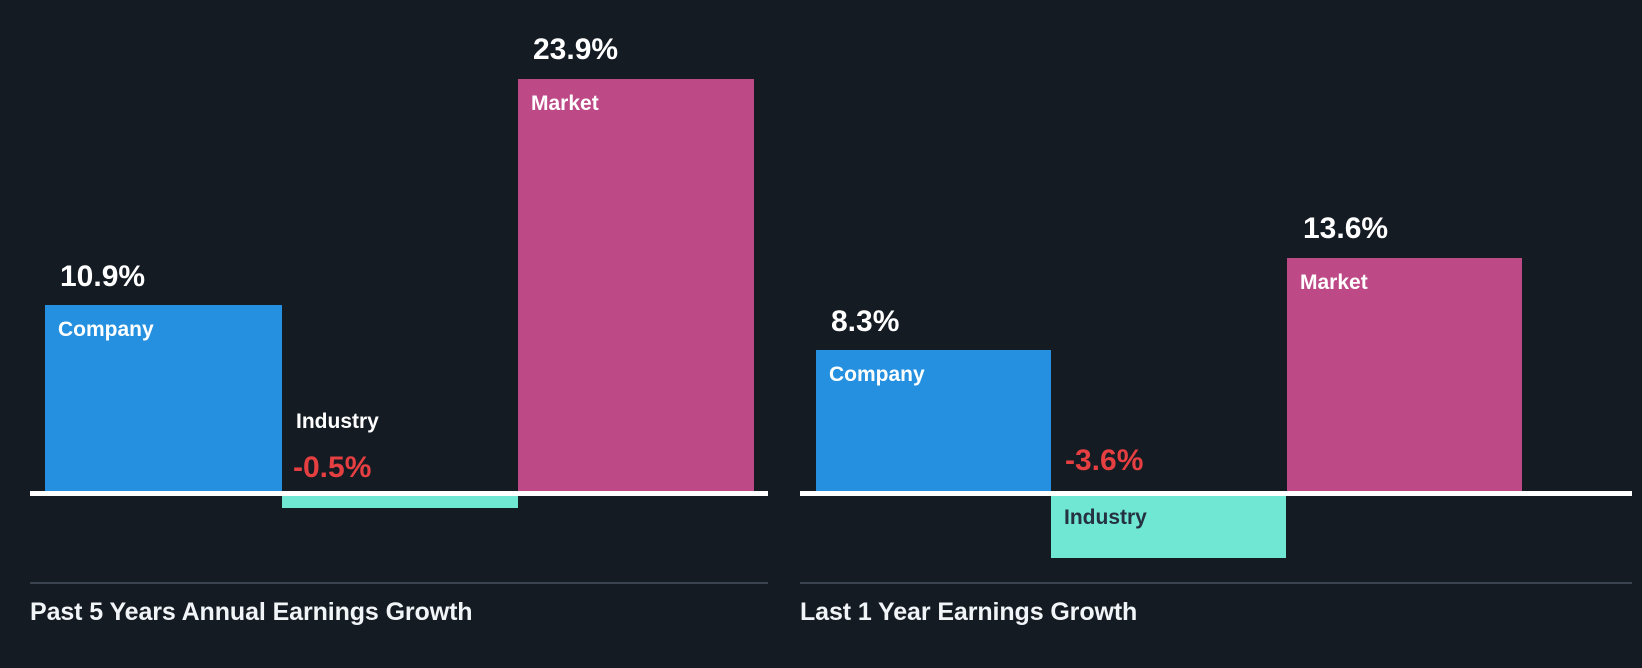  Describe the element at coordinates (576, 49) in the screenshot. I see `market-value-label-left: 23.9%` at that location.